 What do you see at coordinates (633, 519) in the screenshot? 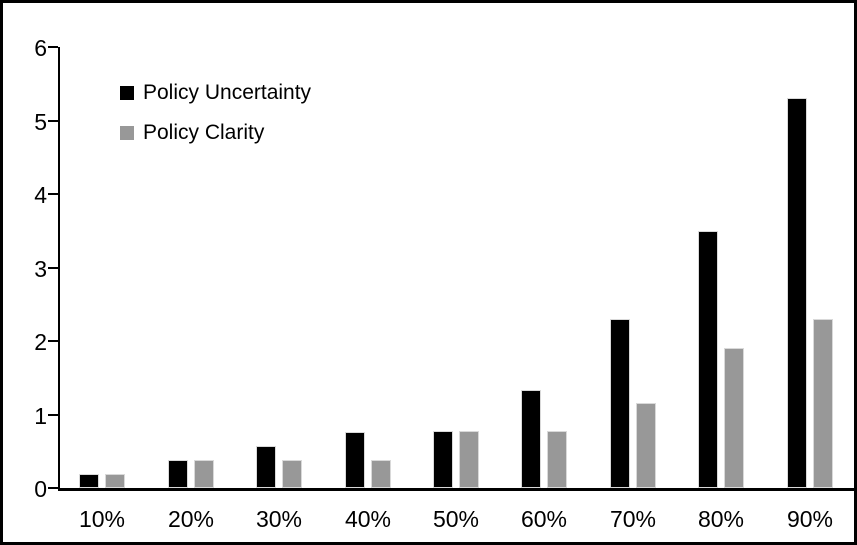
I see `x-tick-label-70%: 70%` at bounding box center [633, 519].